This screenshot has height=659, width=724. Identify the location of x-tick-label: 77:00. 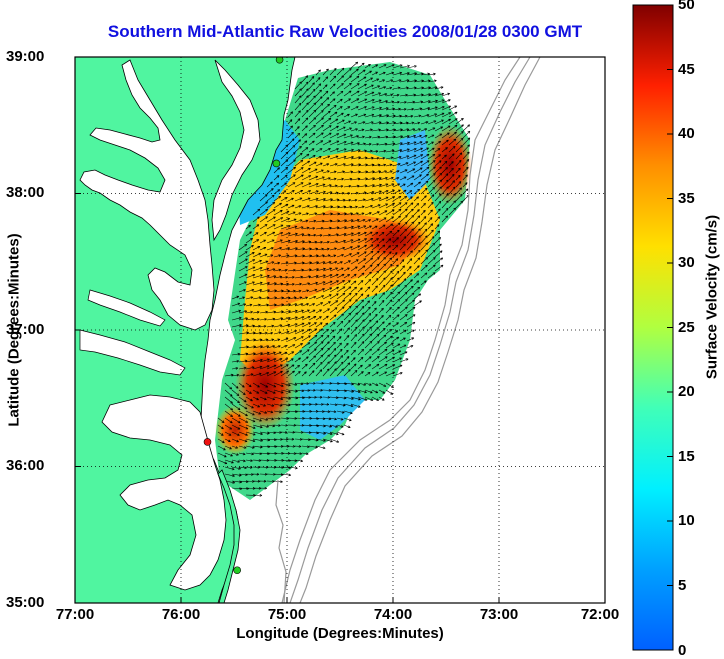
(75, 614).